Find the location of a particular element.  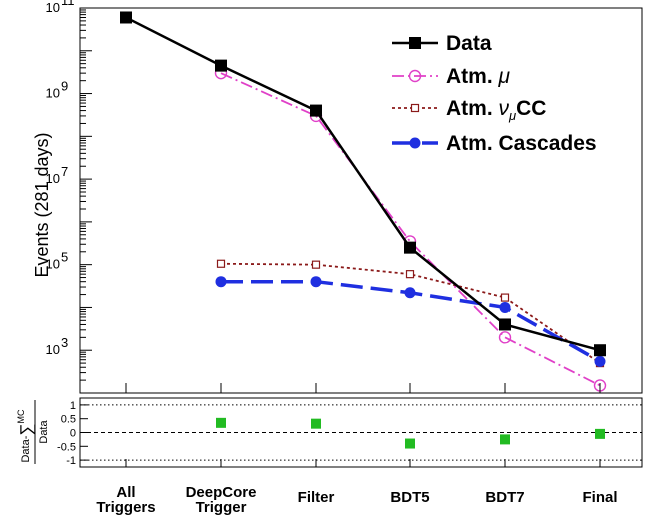

legend-entry-atm-mu: Atm. μ is located at coordinates (451, 76).